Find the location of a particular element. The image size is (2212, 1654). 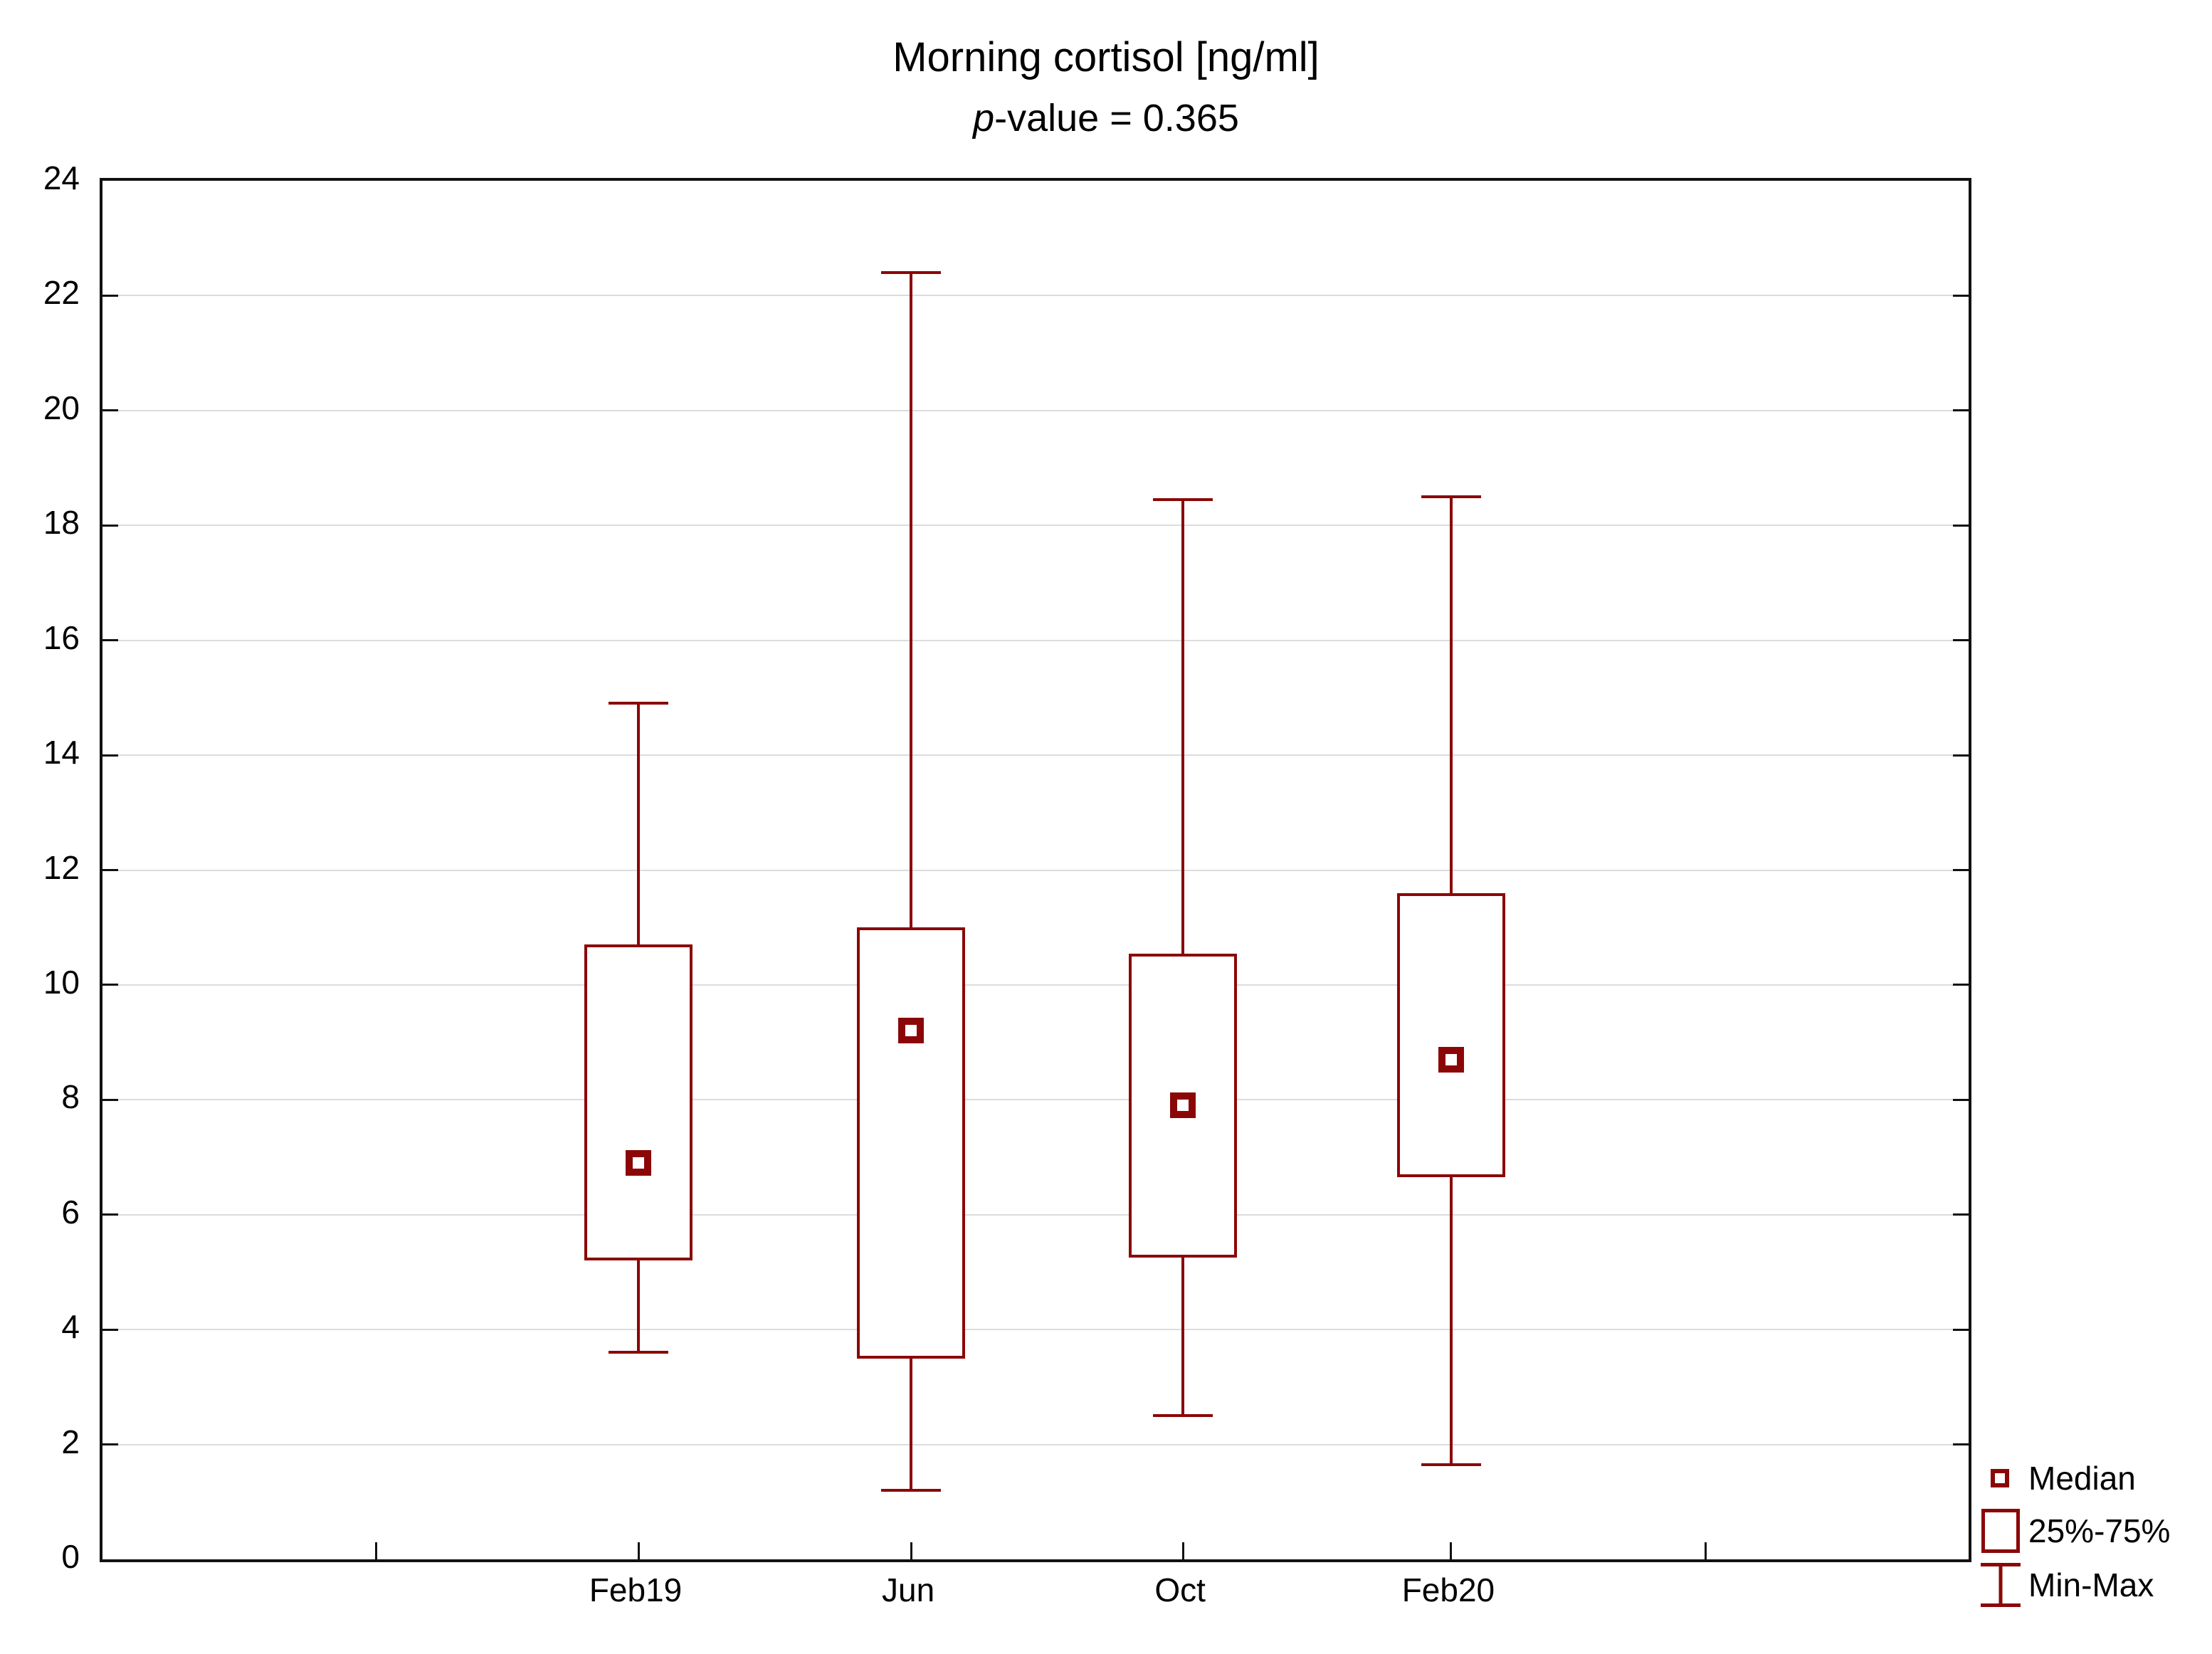

x-tick-Jun is located at coordinates (911, 1550).